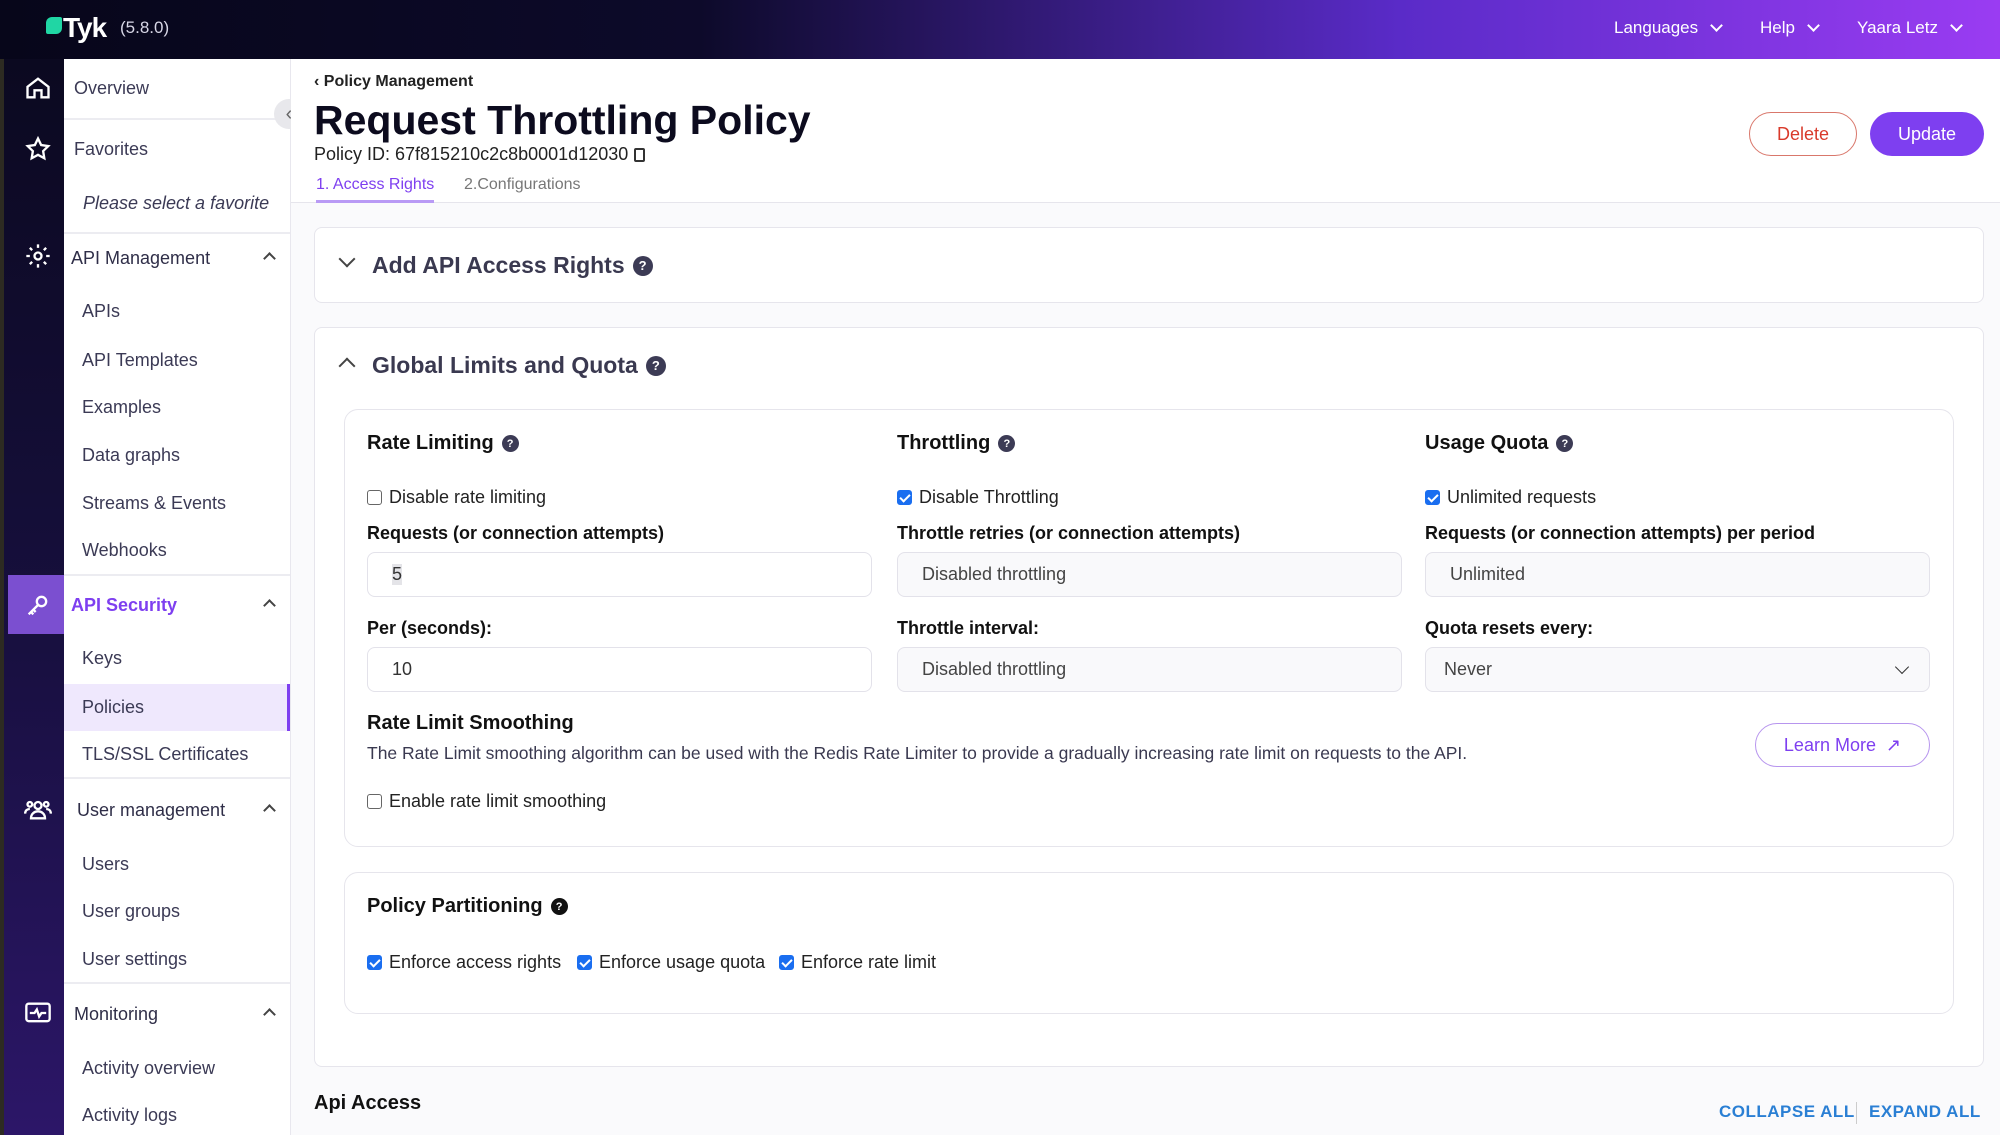 This screenshot has height=1135, width=2000. What do you see at coordinates (38, 256) in the screenshot?
I see `gear-icon` at bounding box center [38, 256].